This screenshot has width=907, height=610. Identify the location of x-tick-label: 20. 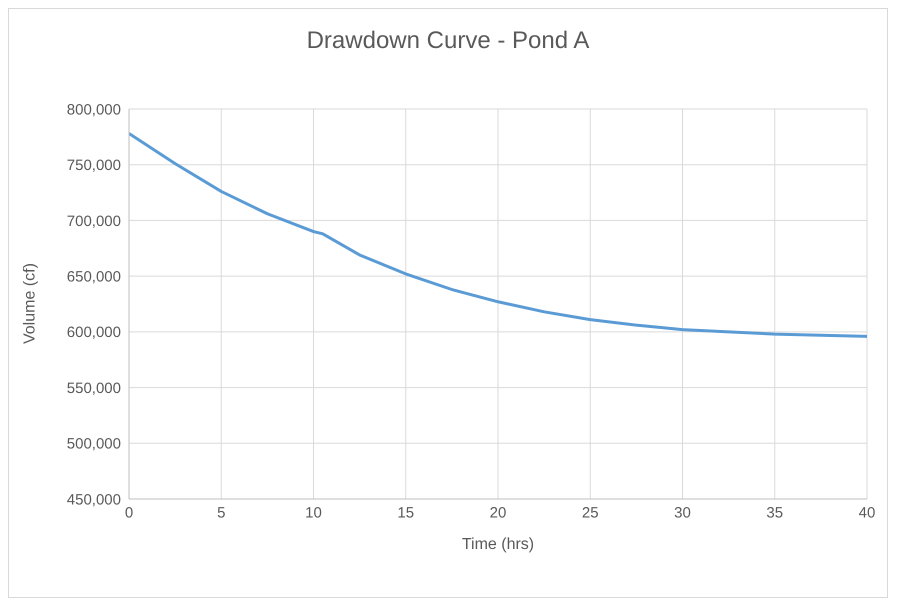
(498, 513).